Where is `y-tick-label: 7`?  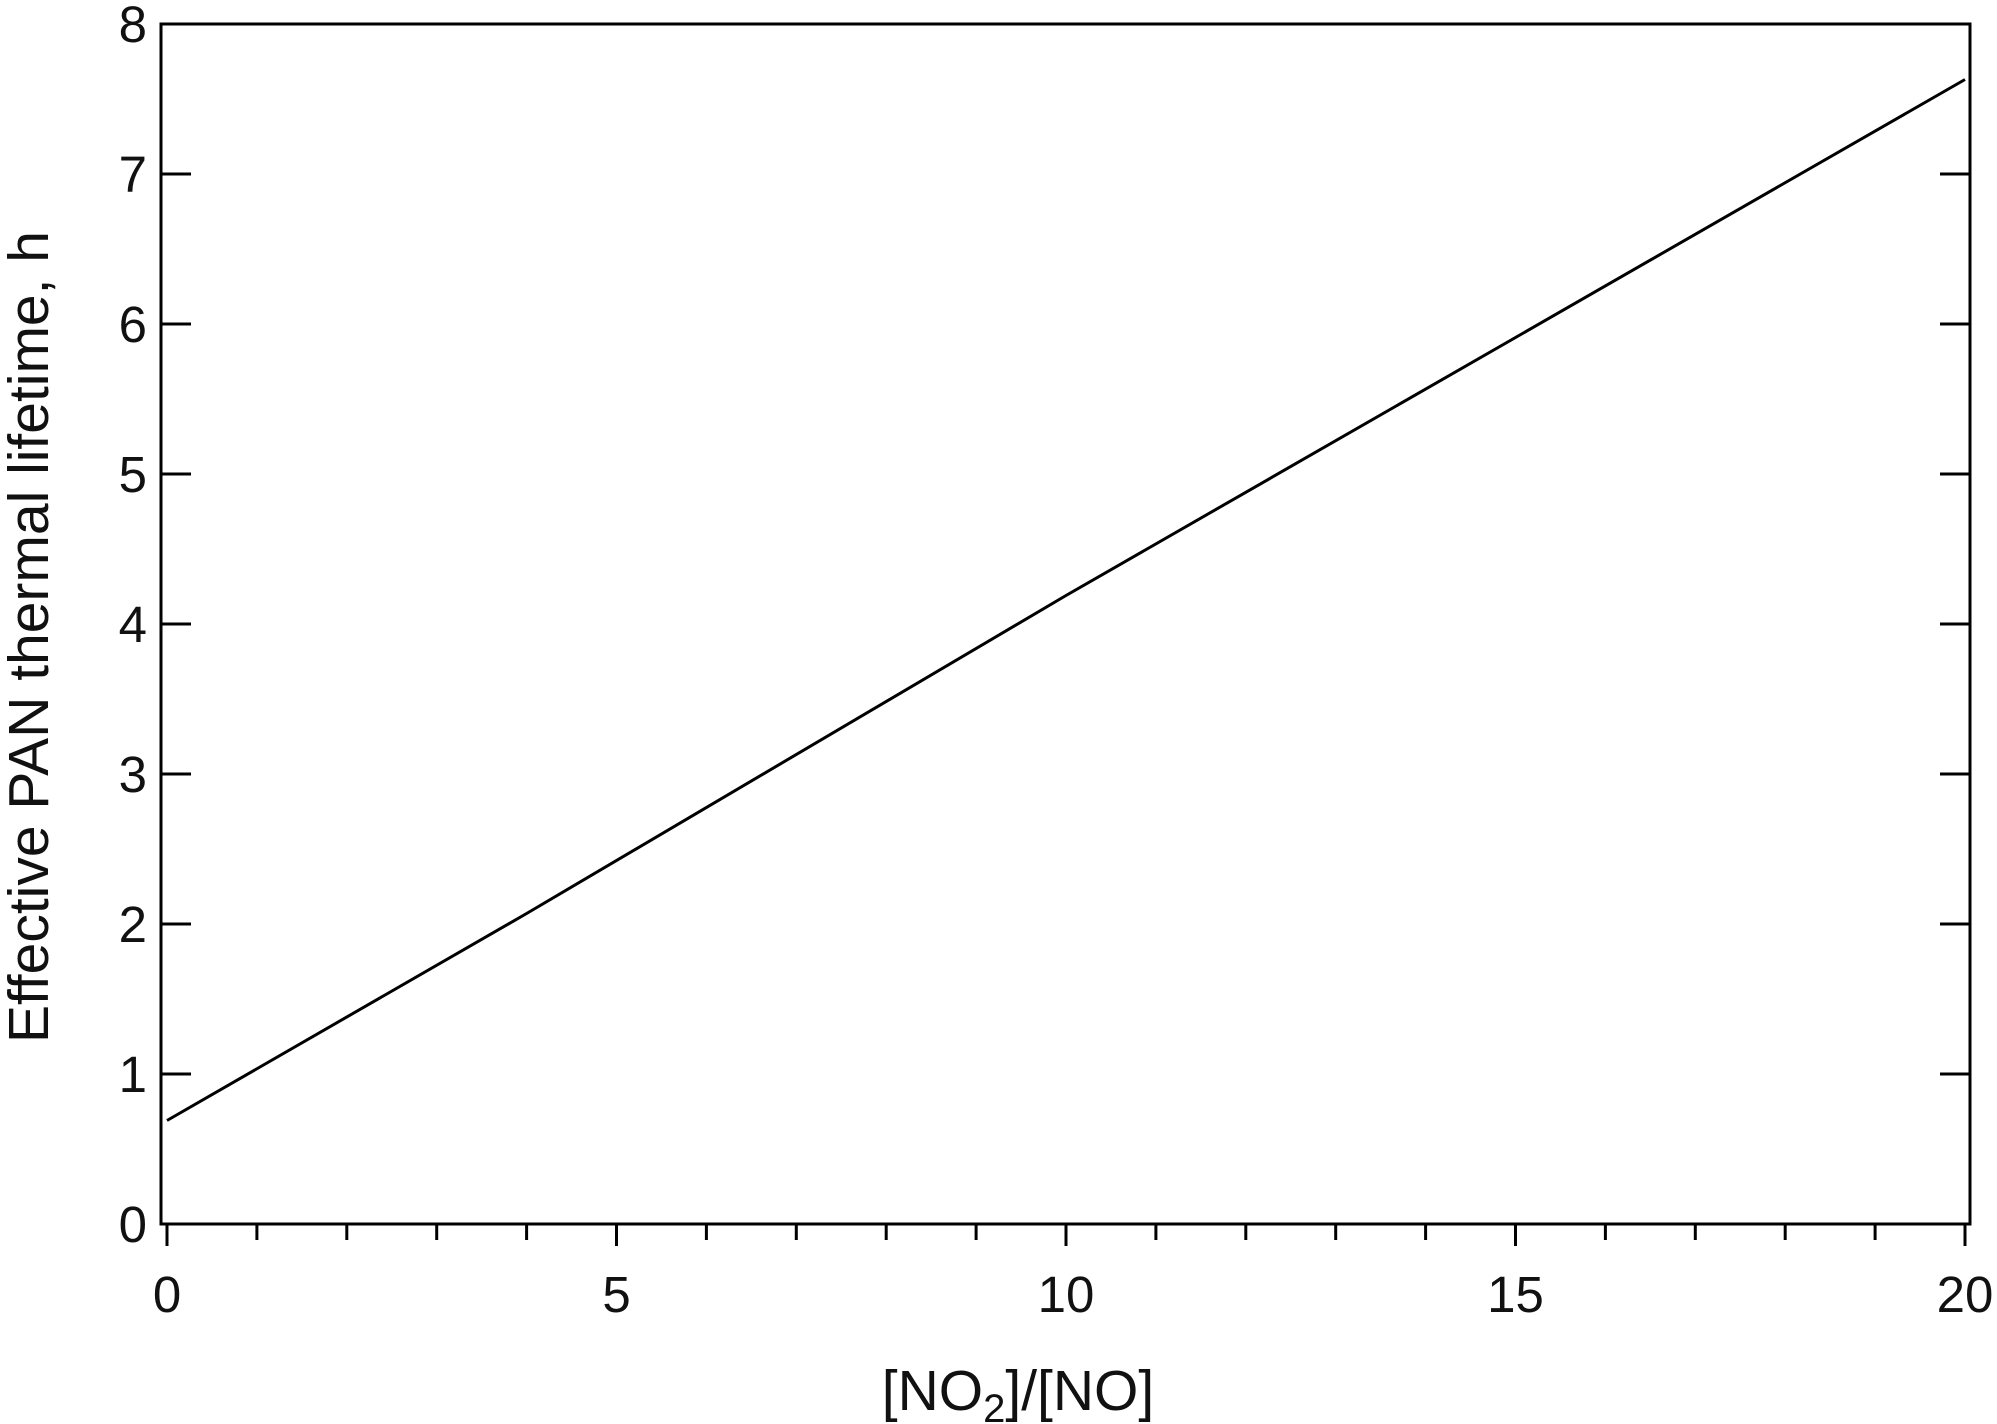 y-tick-label: 7 is located at coordinates (133, 174).